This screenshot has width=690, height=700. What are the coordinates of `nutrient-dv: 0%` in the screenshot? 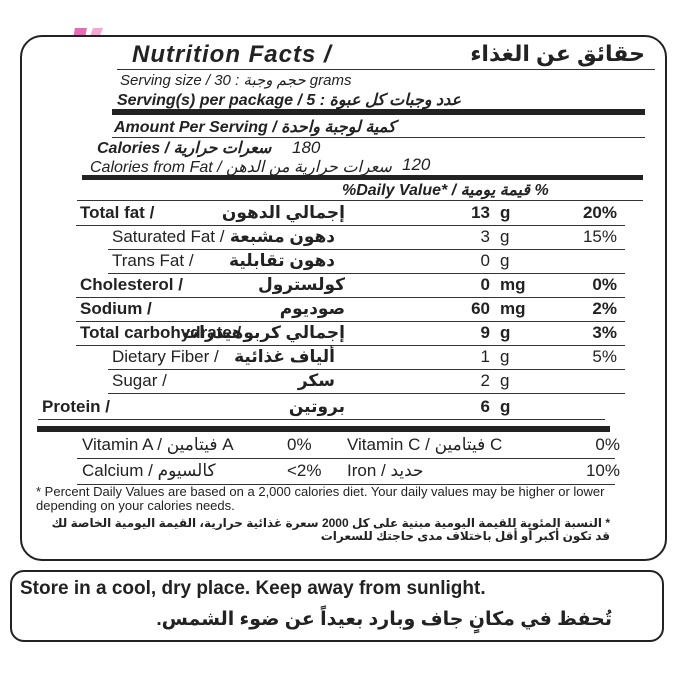 It's located at (604, 284).